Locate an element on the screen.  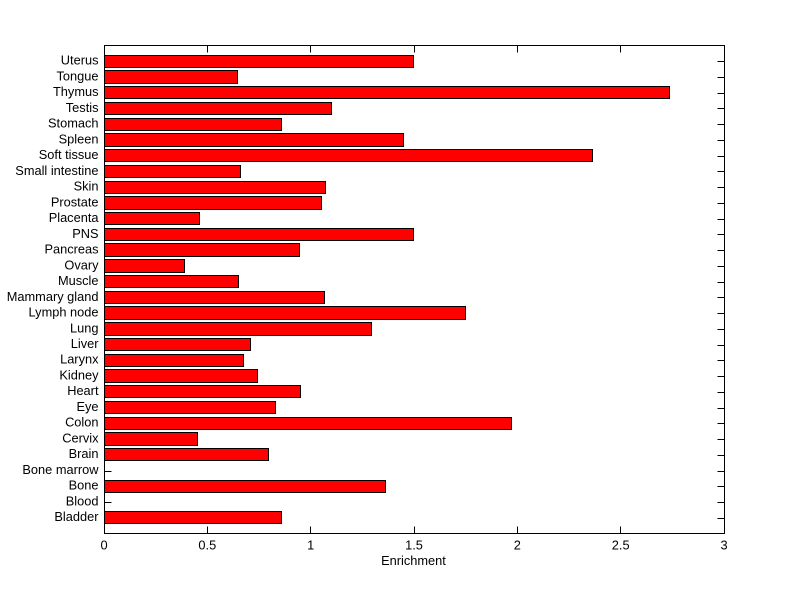
svg-text: Bladder is located at coordinates (76, 516).